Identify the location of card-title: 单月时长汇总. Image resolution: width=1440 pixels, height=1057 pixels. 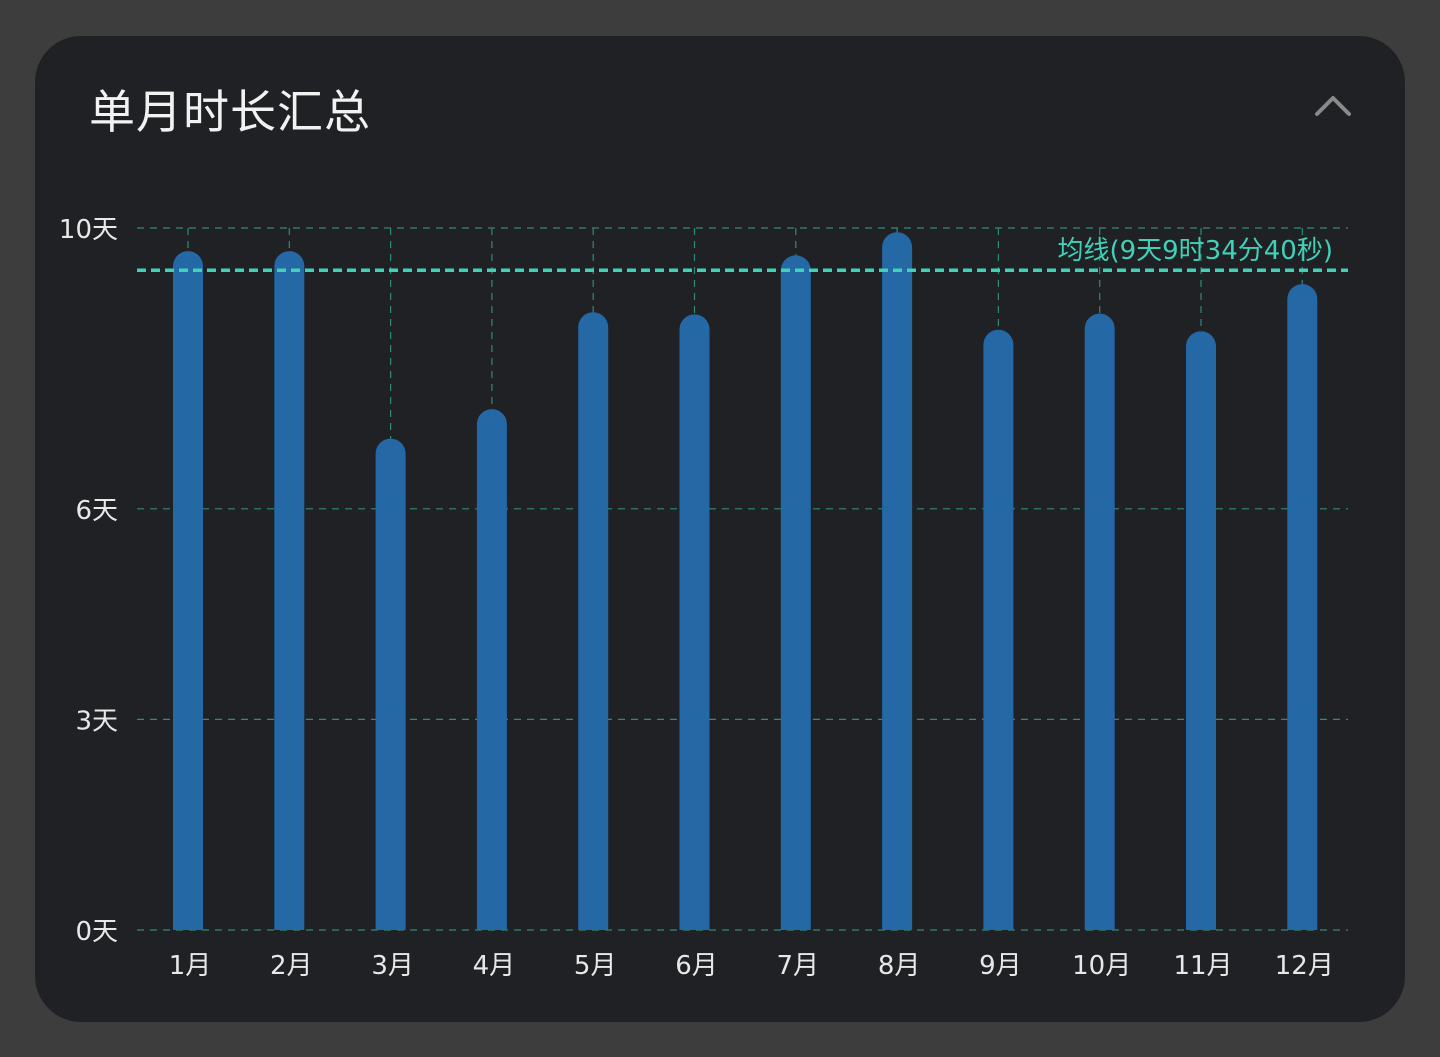
(230, 112).